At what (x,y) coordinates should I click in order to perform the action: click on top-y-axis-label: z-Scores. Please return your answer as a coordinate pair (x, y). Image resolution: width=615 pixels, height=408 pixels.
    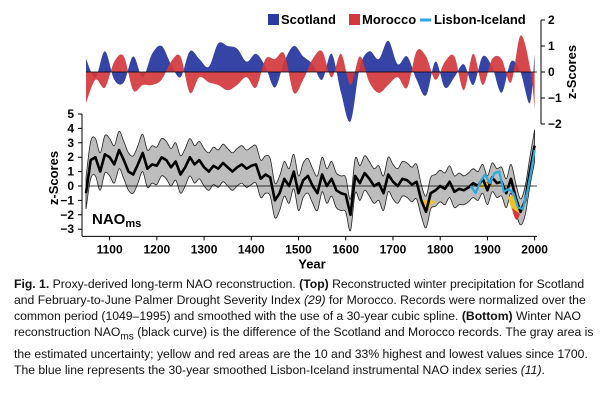
    Looking at the image, I should click on (571, 72).